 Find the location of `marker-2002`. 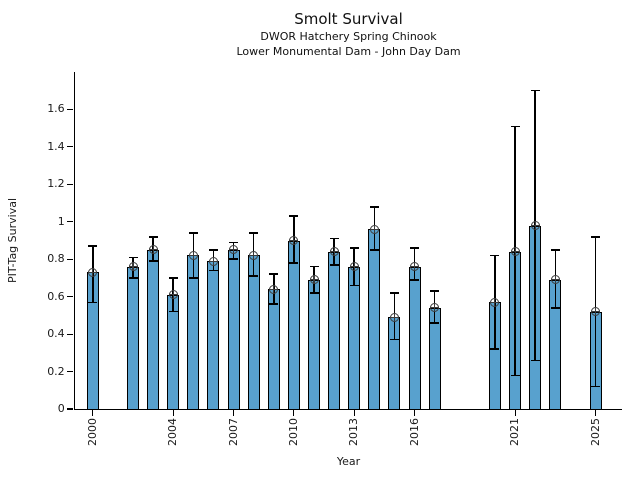

marker-2002 is located at coordinates (133, 267).